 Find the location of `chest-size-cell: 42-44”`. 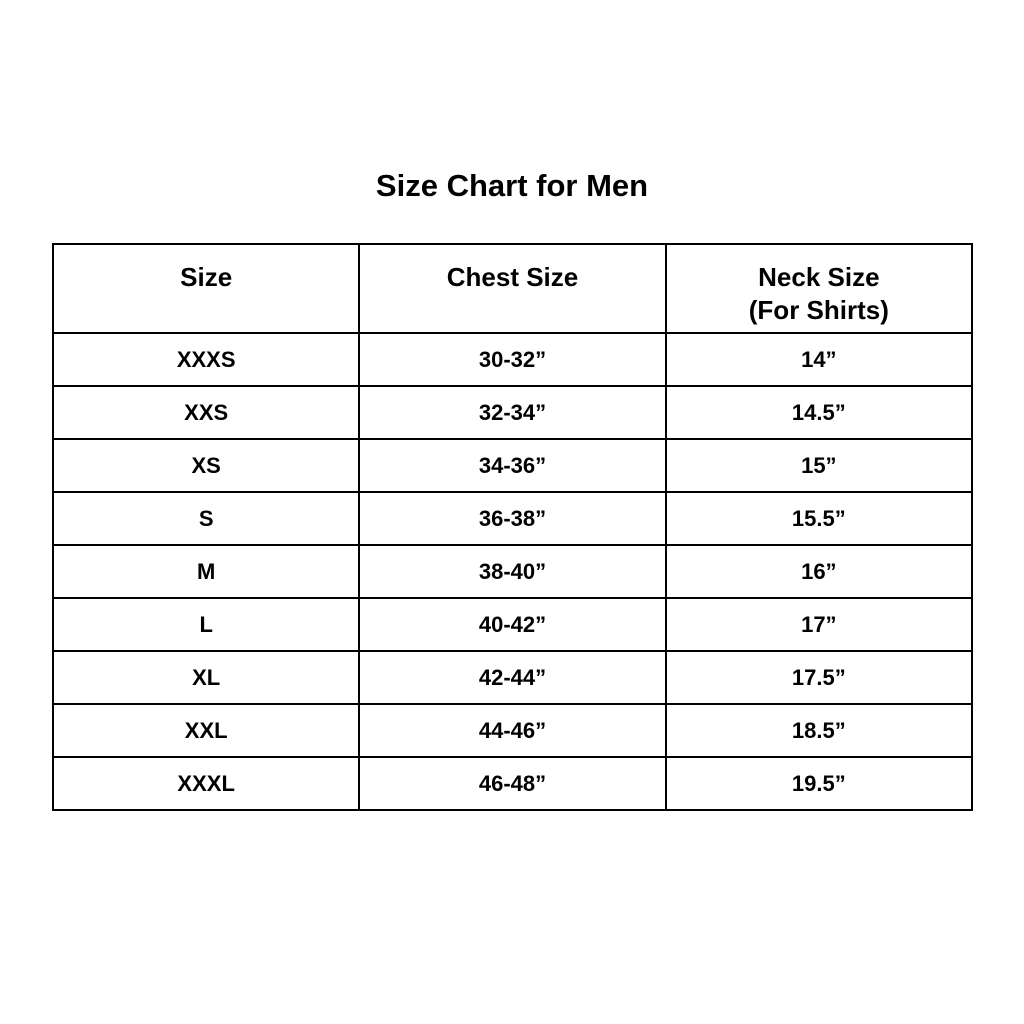

chest-size-cell: 42-44” is located at coordinates (512, 677).